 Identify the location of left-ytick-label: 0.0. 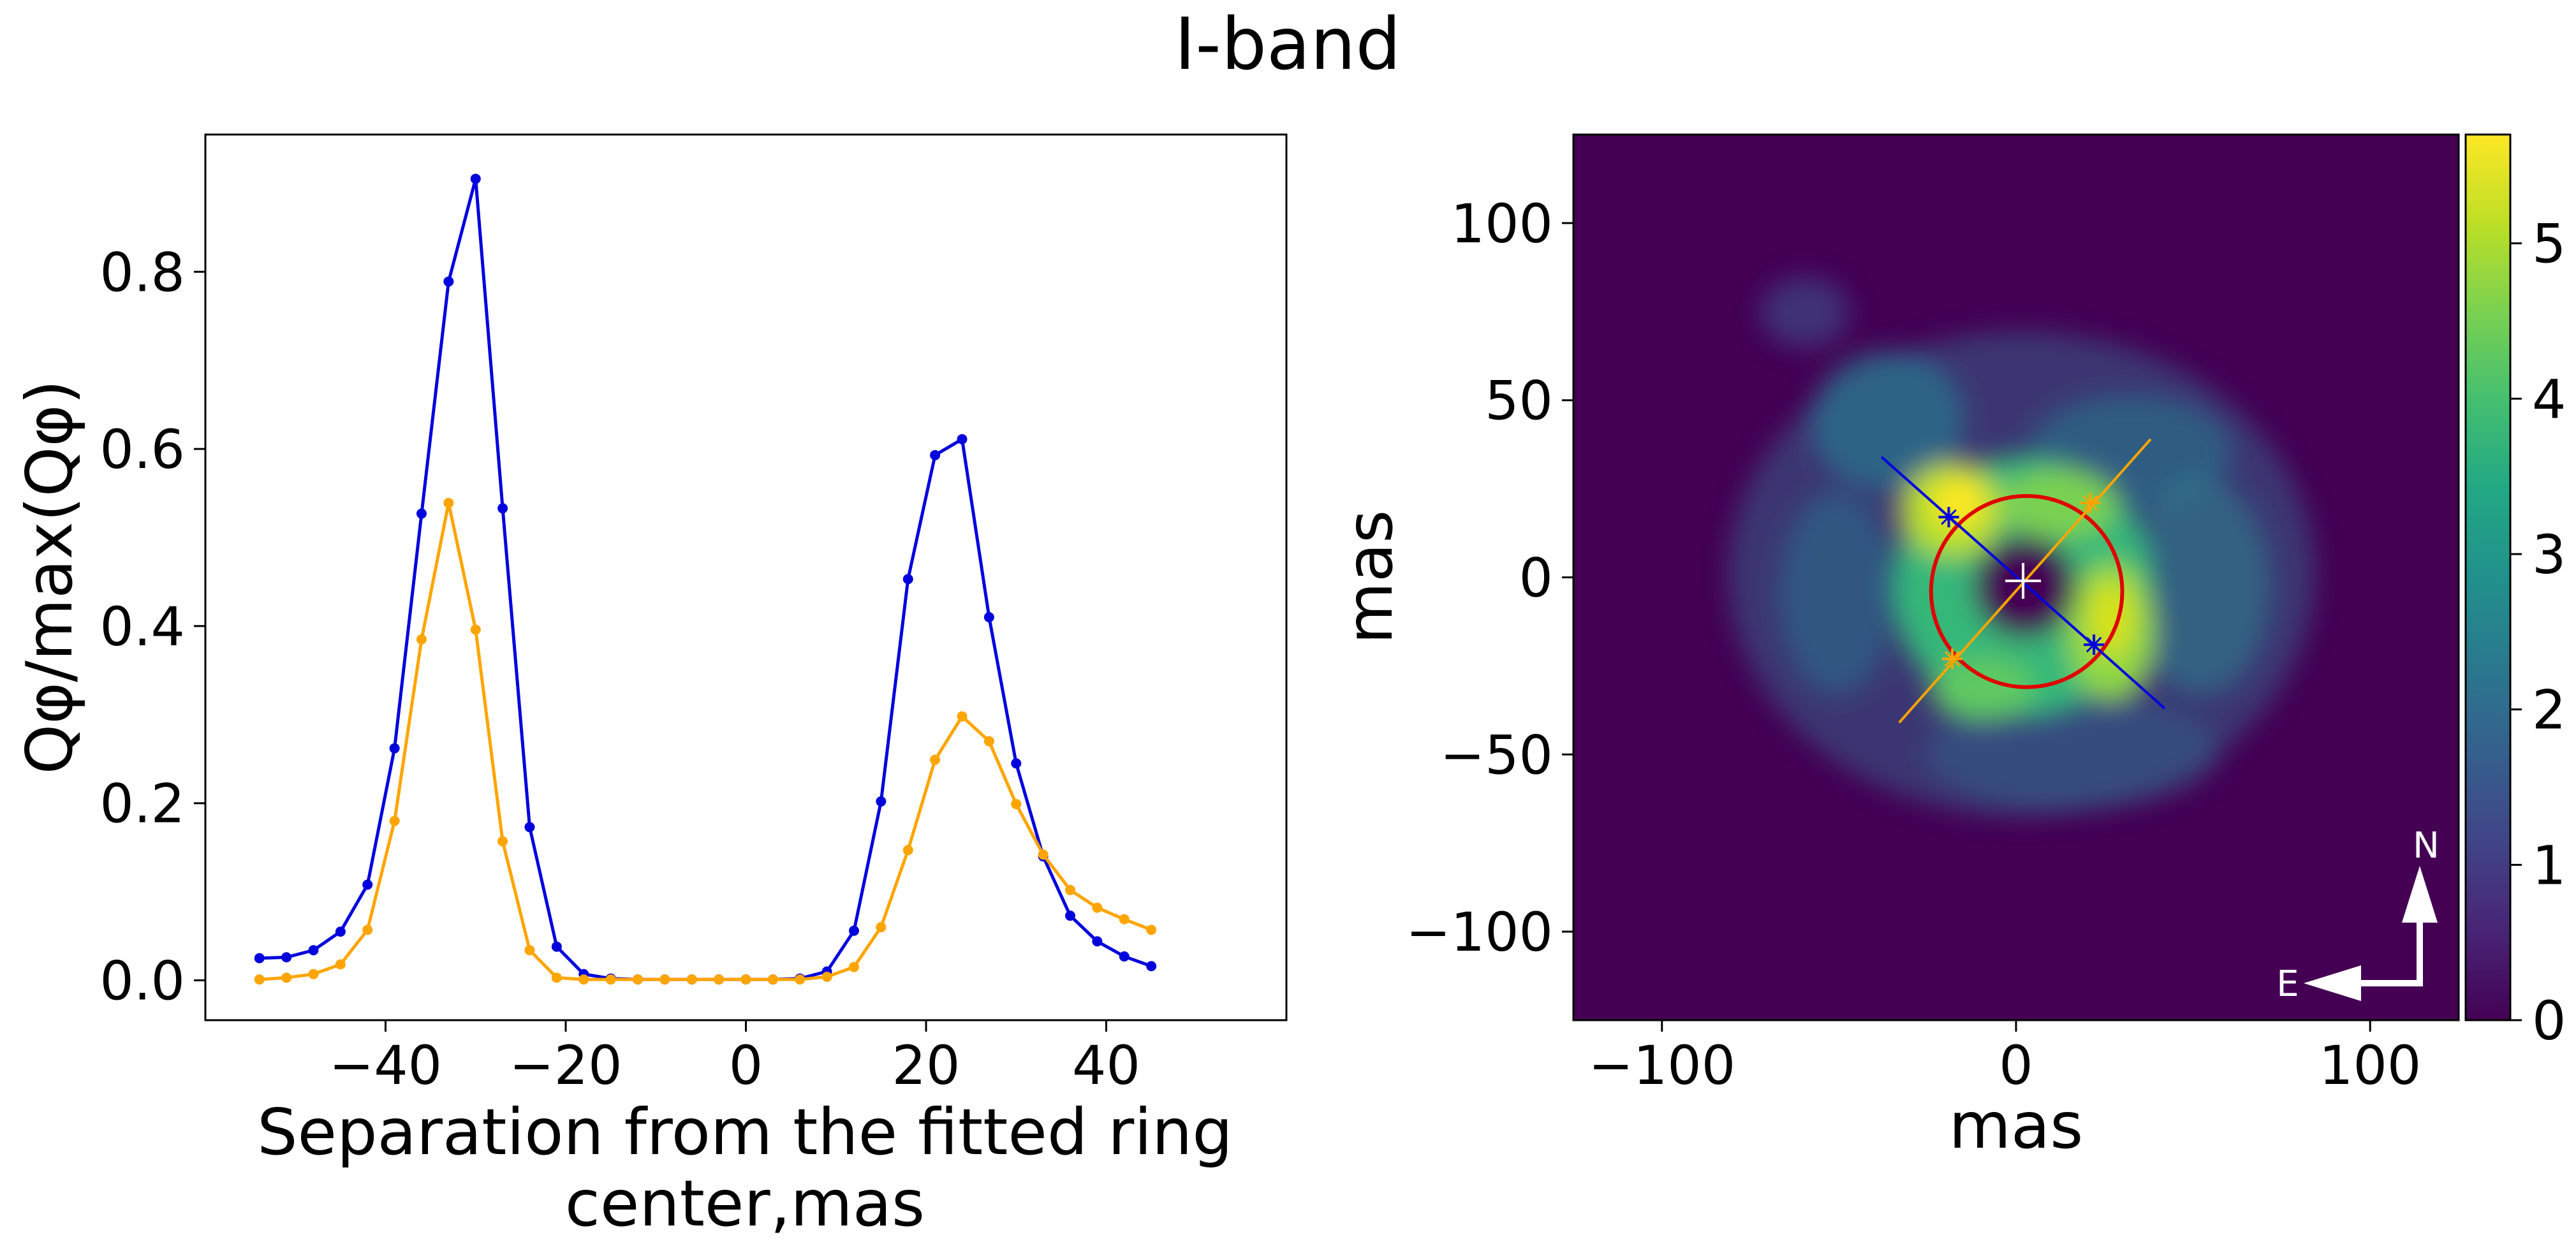
(142, 980).